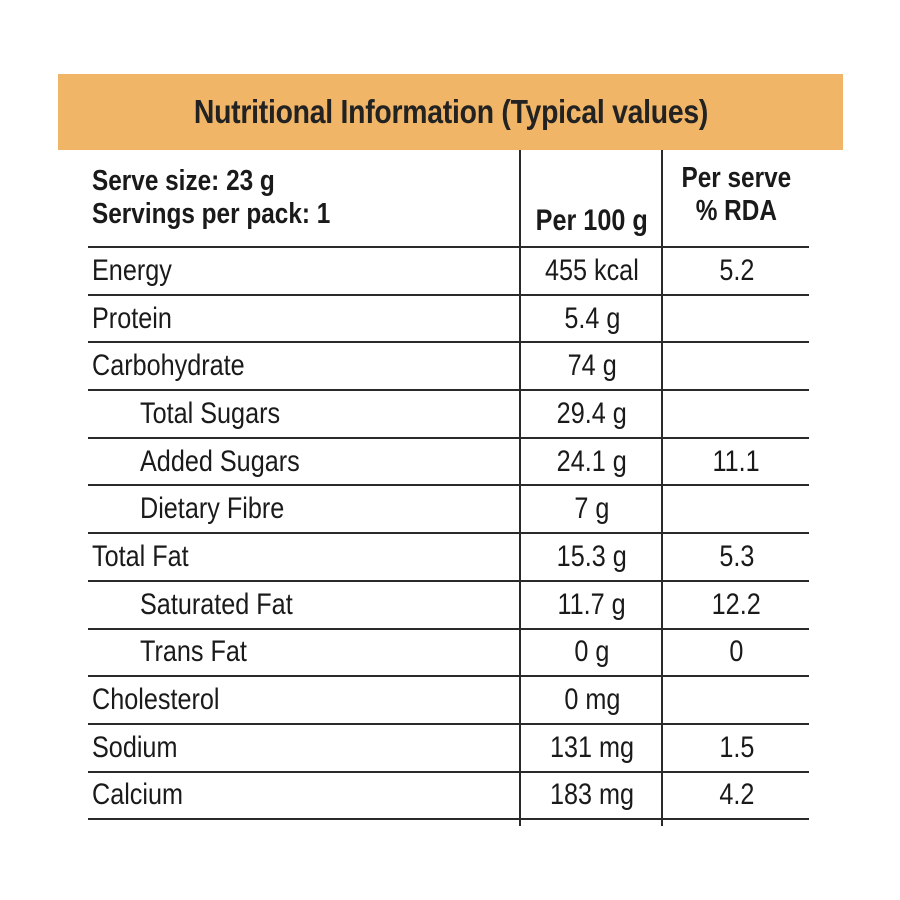 The image size is (900, 900). What do you see at coordinates (662, 488) in the screenshot?
I see `column-divider-right` at bounding box center [662, 488].